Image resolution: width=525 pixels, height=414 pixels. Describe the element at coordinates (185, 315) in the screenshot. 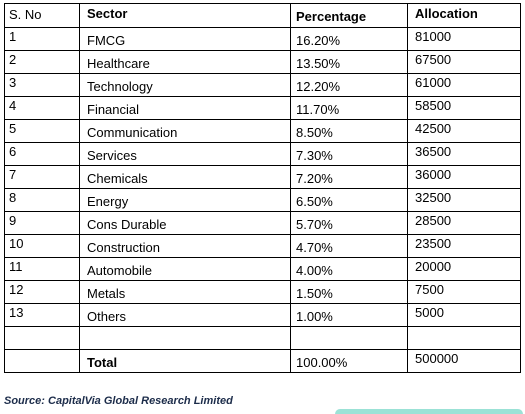

I see `cell-sector: Others` at that location.